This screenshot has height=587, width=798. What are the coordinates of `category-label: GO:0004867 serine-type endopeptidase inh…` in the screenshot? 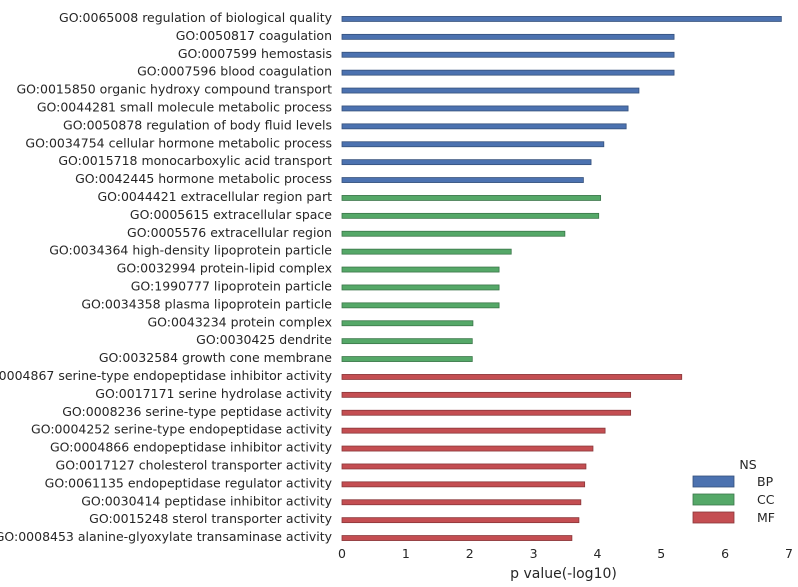 It's located at (166, 375).